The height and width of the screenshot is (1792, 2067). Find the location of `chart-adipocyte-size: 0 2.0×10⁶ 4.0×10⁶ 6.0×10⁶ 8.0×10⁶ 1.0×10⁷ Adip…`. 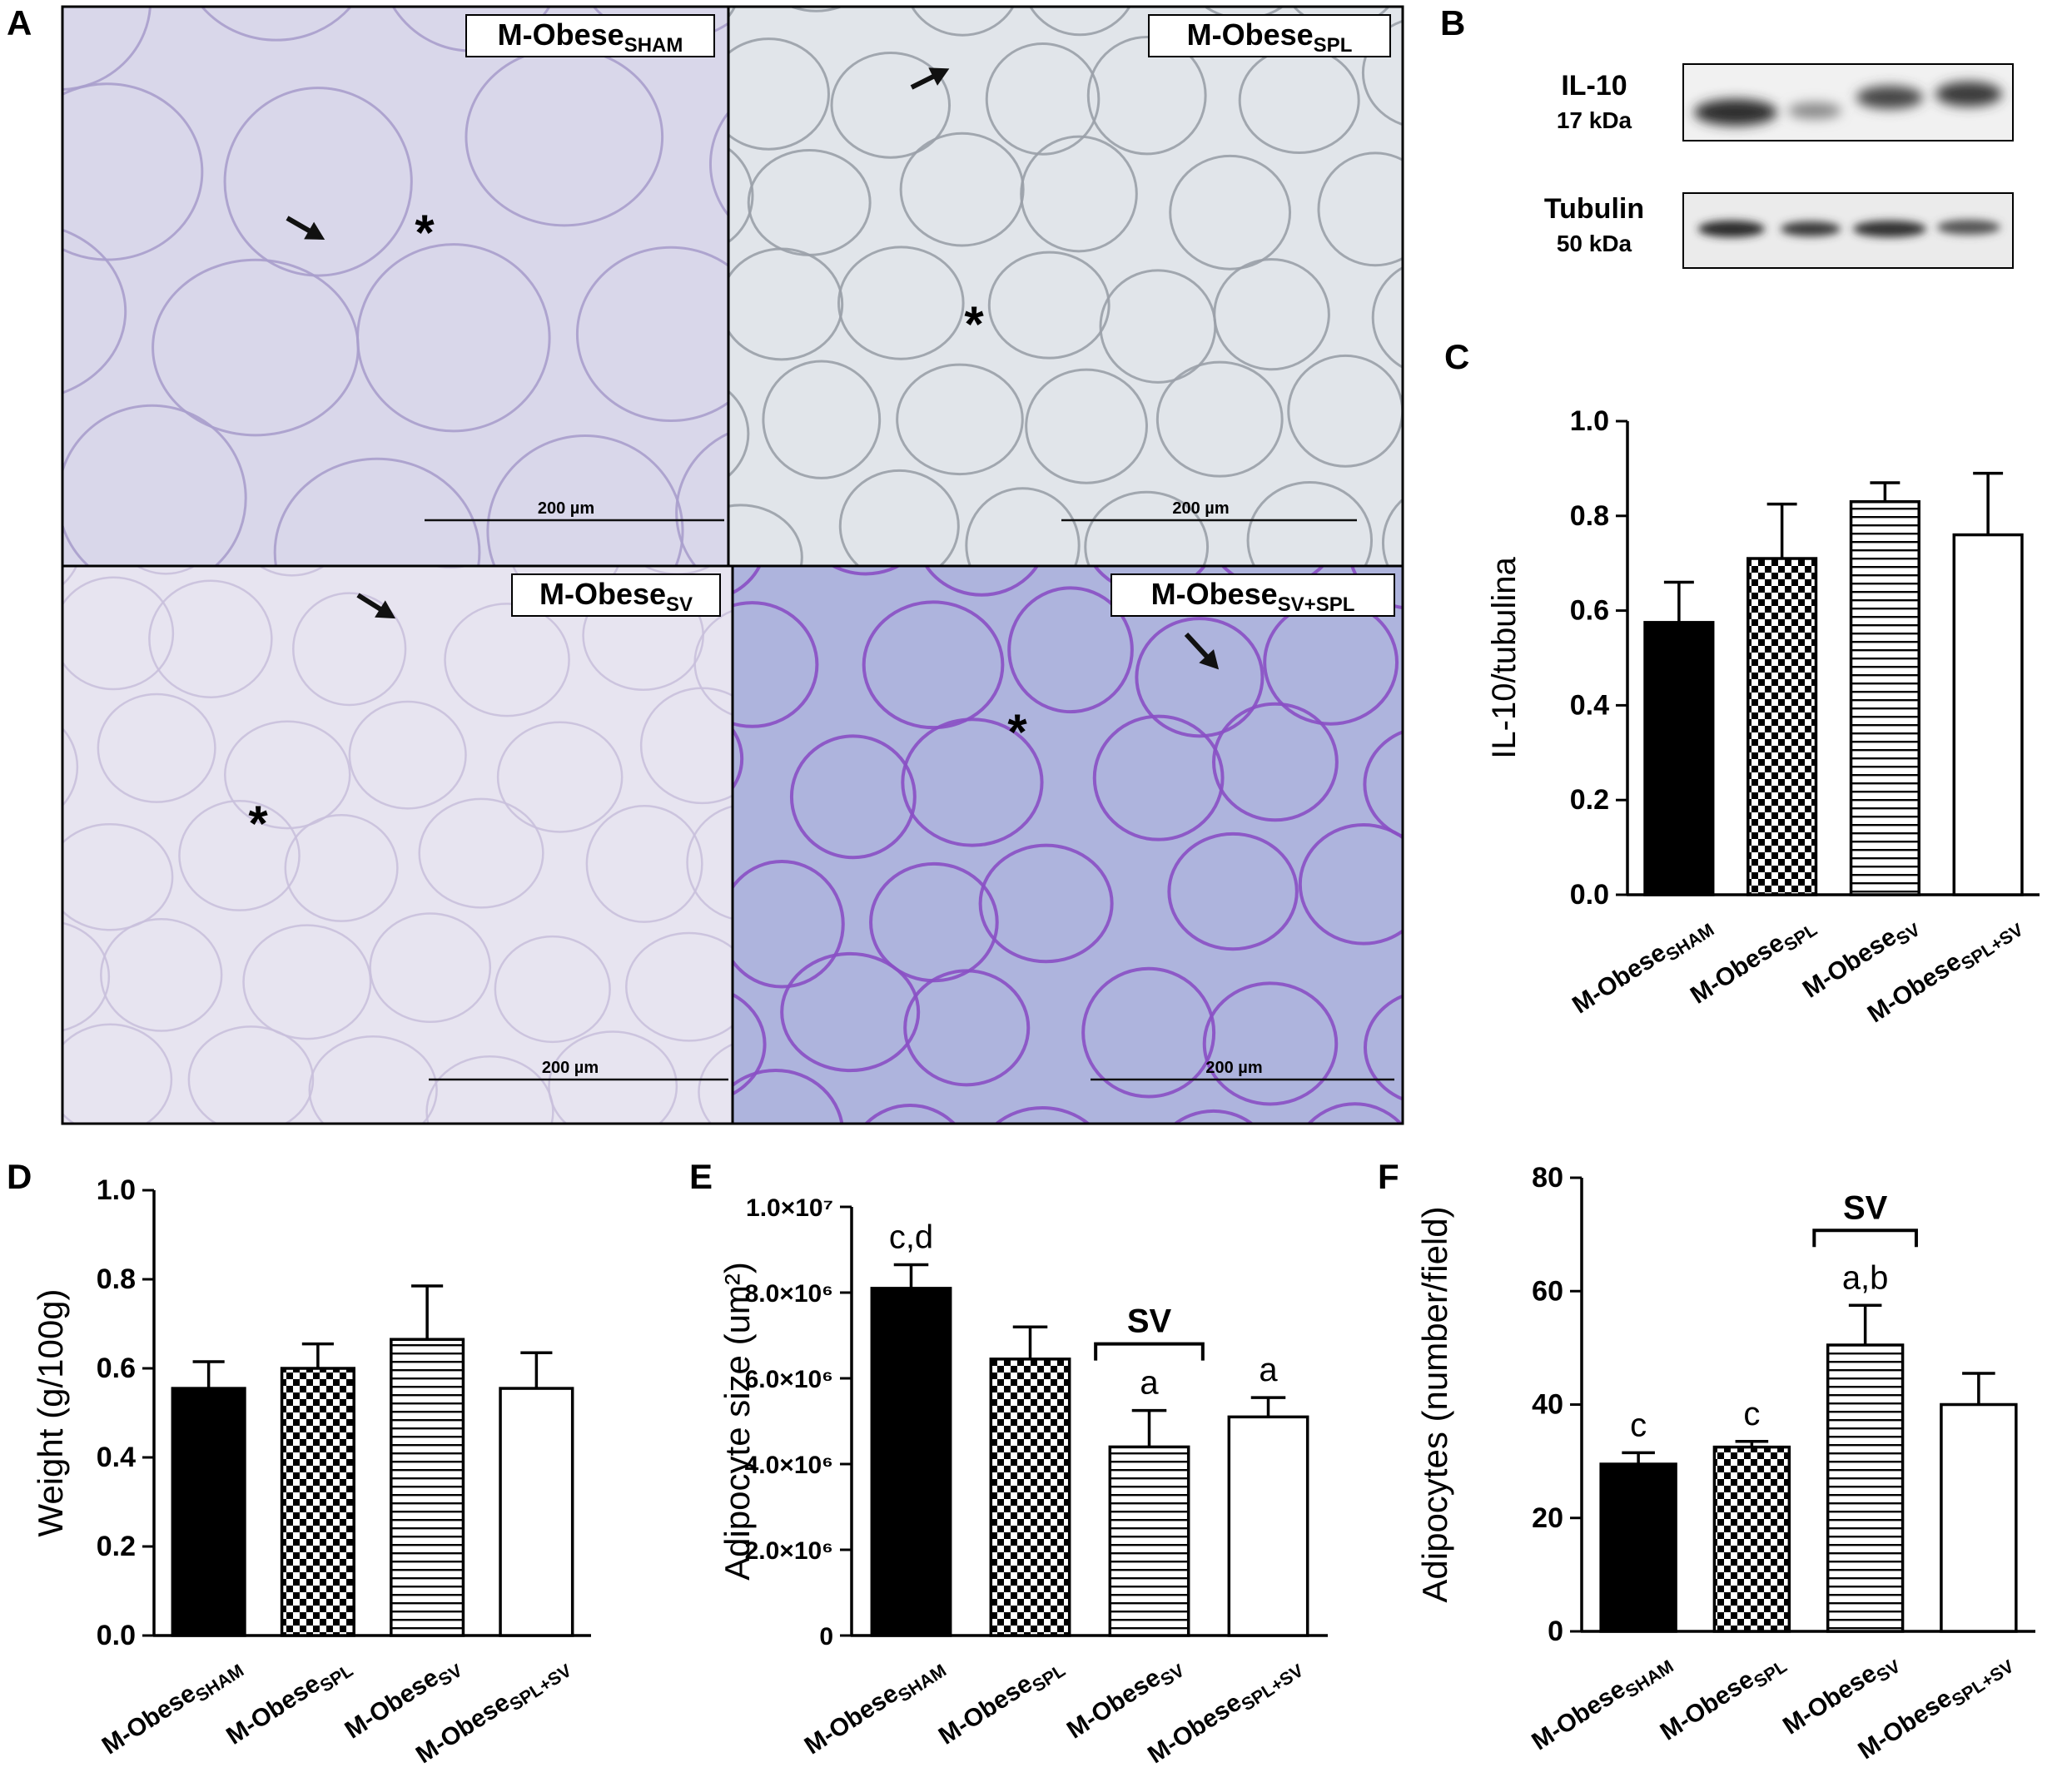

chart-adipocyte-size: 0 2.0×10⁶ 4.0×10⁶ 6.0×10⁶ 8.0×10⁶ 1.0×10⁷ Adip… is located at coordinates (1023, 1481).